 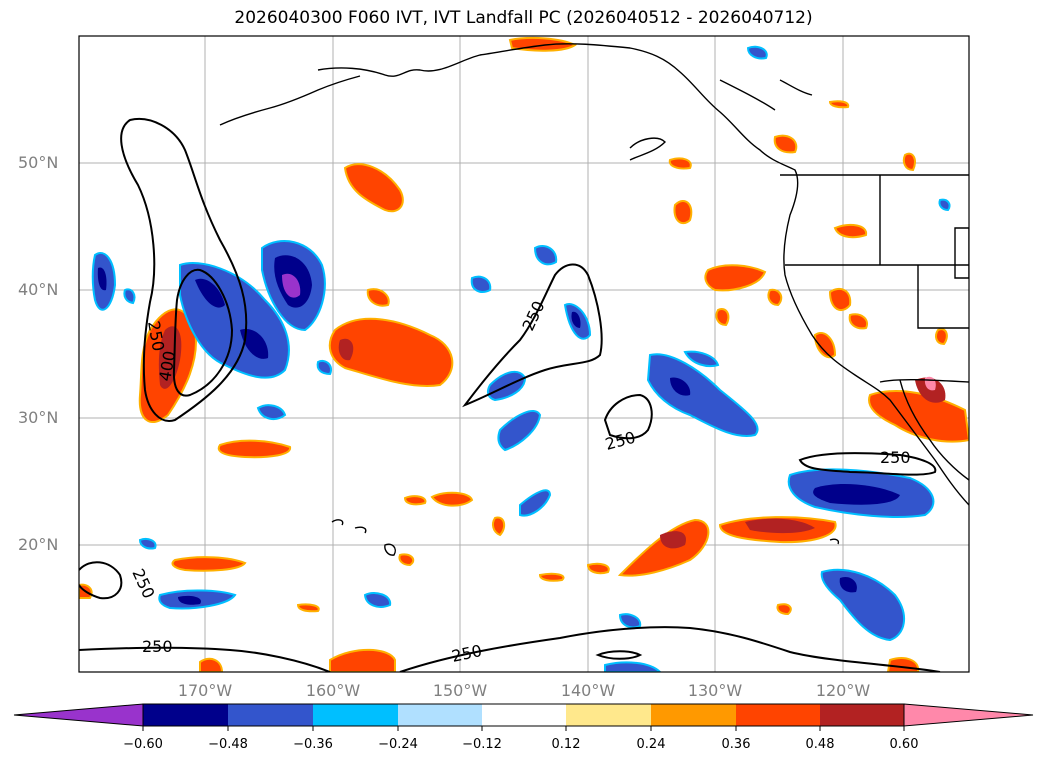 What do you see at coordinates (38, 417) in the screenshot?
I see `lat-label-30n: 30°N` at bounding box center [38, 417].